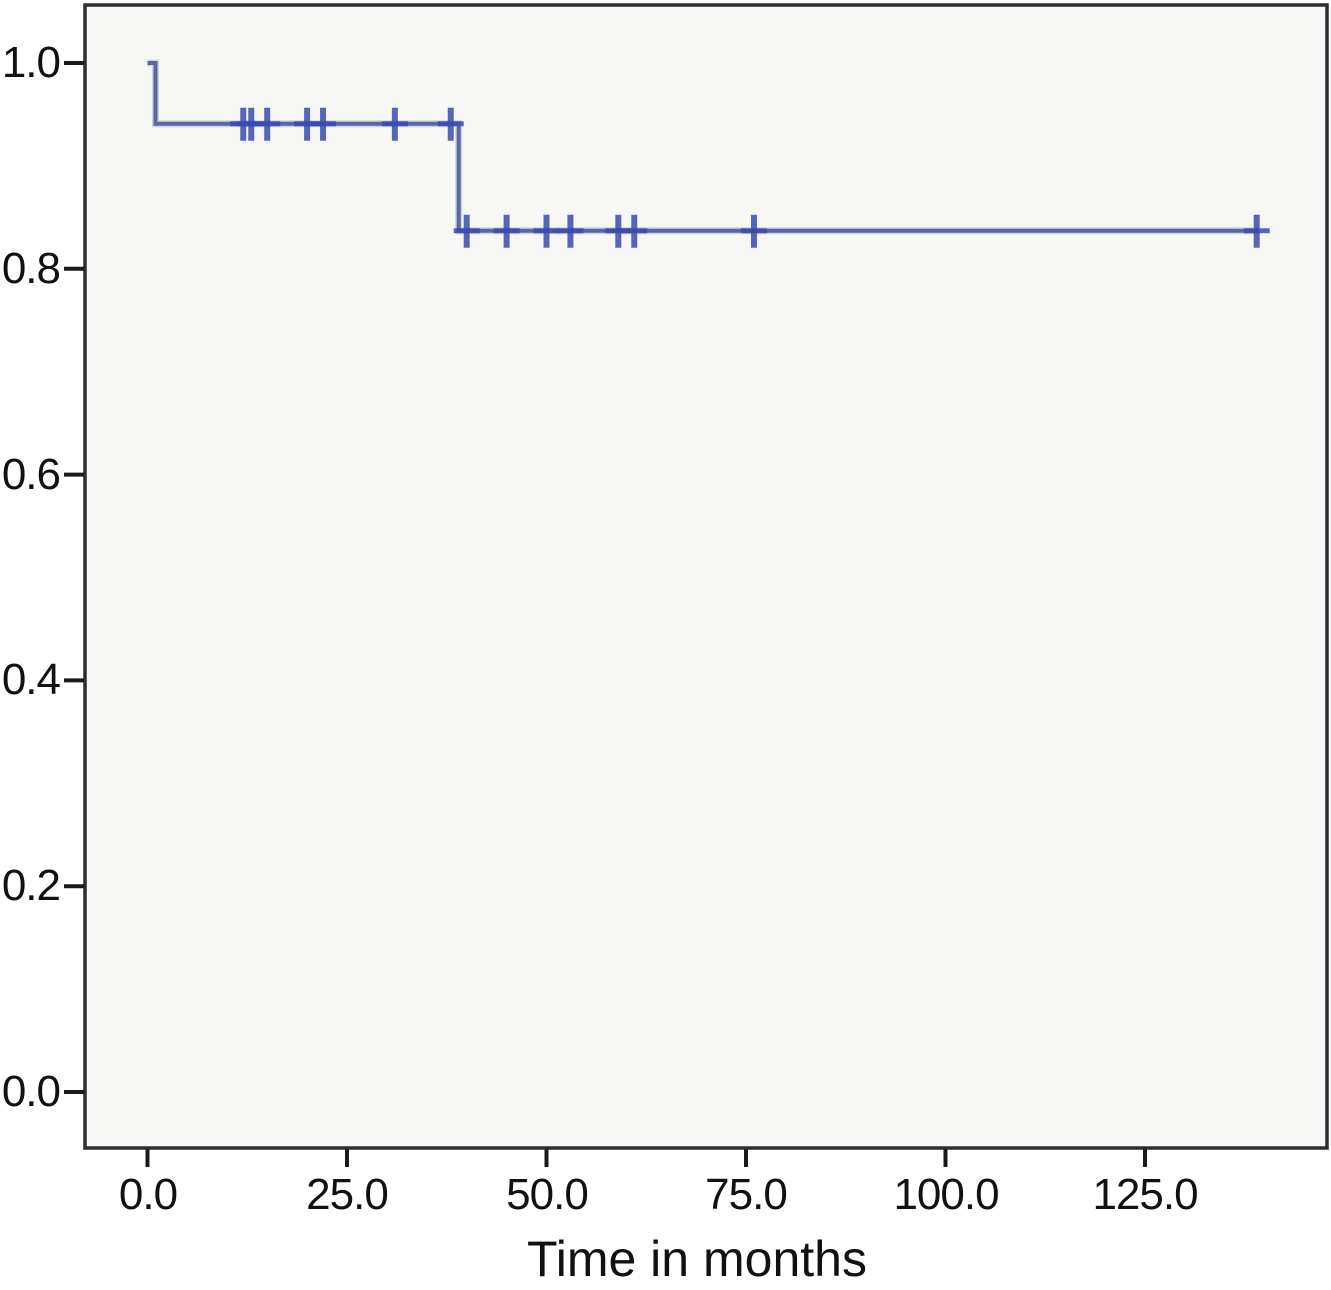 This screenshot has height=1290, width=1331. Describe the element at coordinates (746, 1194) in the screenshot. I see `x-tick-label: 75.0` at that location.